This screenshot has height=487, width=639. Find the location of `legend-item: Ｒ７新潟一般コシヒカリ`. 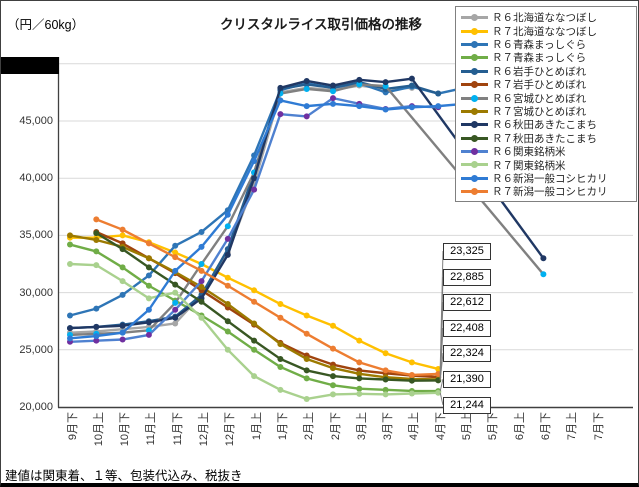

legend-item: Ｒ７新潟一般コシヒカリ is located at coordinates (547, 191).